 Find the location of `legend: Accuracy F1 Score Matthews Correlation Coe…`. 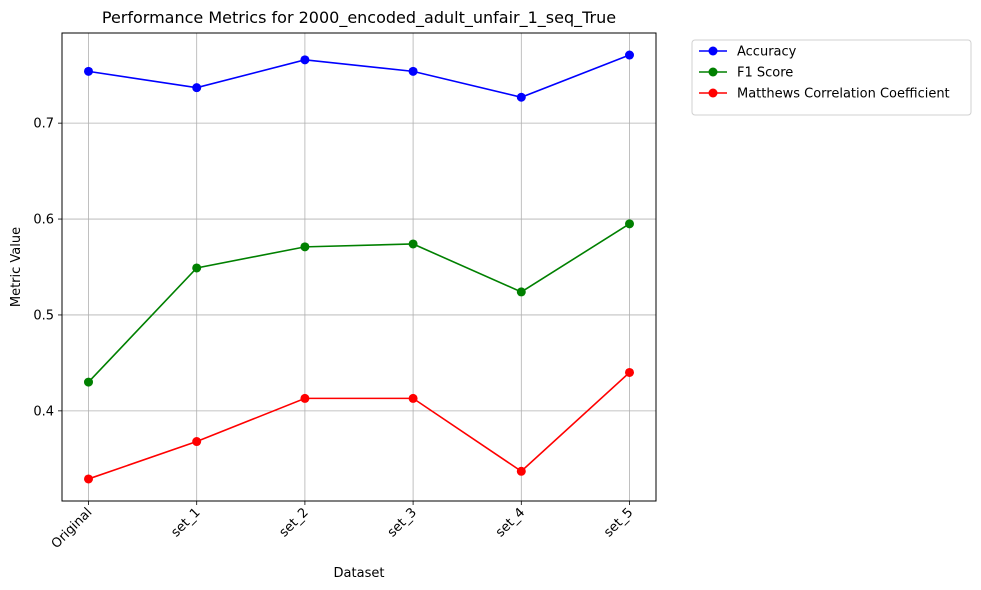

legend: Accuracy F1 Score Matthews Correlation Coe… is located at coordinates (831, 77).